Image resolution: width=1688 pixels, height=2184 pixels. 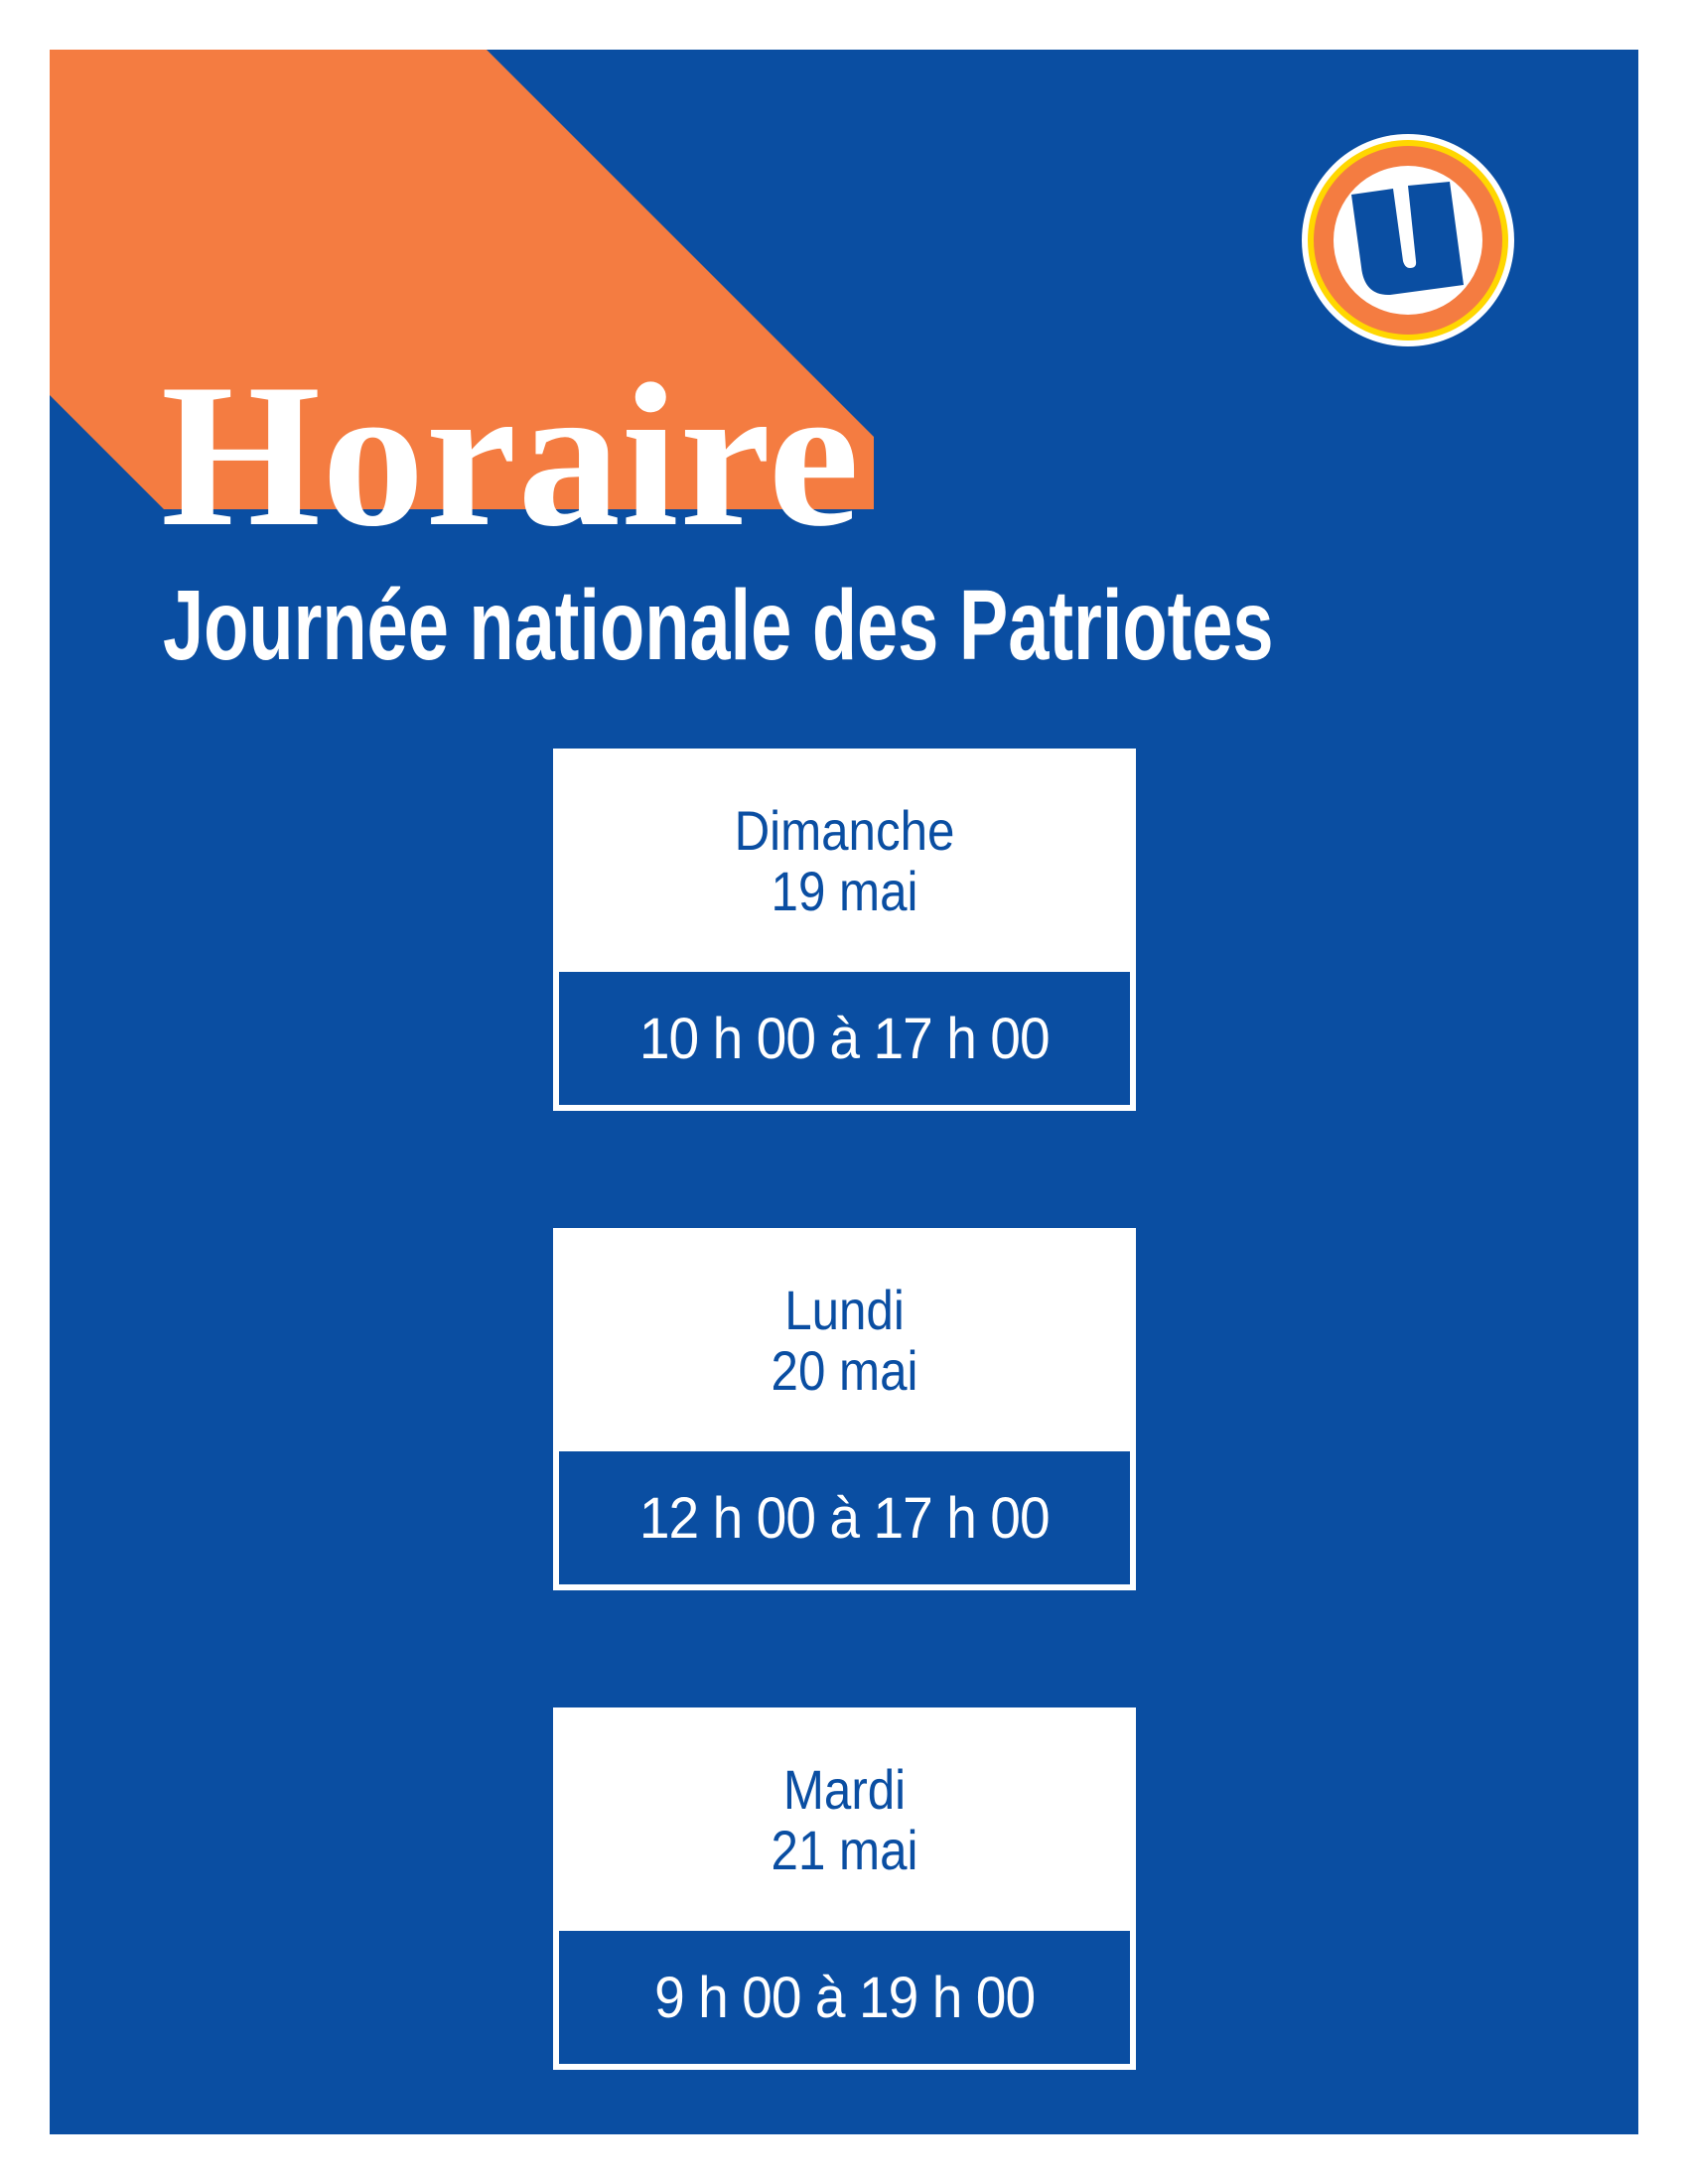 I want to click on hours-text: 10 h 00 à 17 h 00, so click(x=845, y=1038).